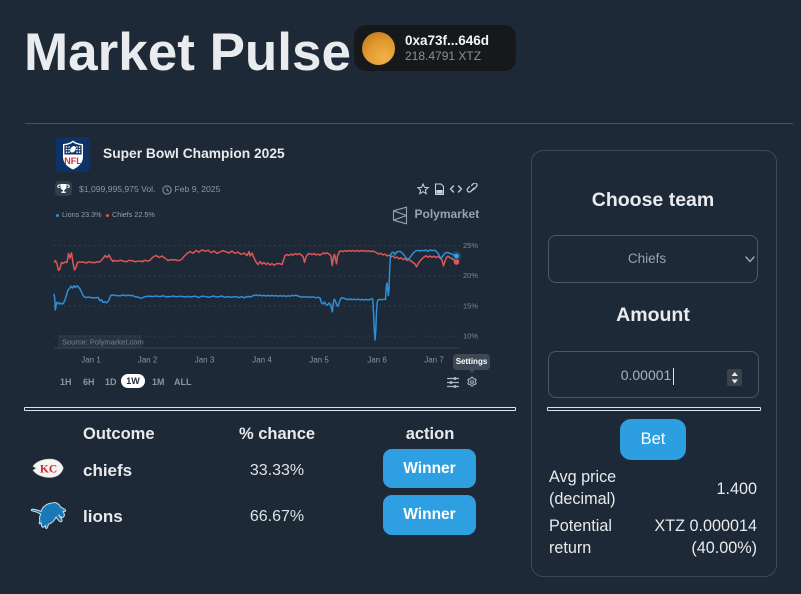  Describe the element at coordinates (470, 245) in the screenshot. I see `svg-text: 25%` at that location.